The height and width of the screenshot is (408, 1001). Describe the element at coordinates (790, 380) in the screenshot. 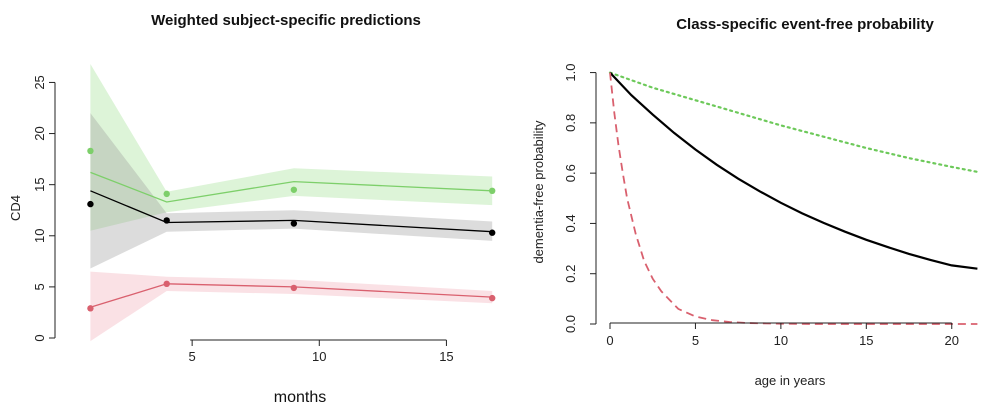

I see `right-x-axis-label: age in years` at that location.